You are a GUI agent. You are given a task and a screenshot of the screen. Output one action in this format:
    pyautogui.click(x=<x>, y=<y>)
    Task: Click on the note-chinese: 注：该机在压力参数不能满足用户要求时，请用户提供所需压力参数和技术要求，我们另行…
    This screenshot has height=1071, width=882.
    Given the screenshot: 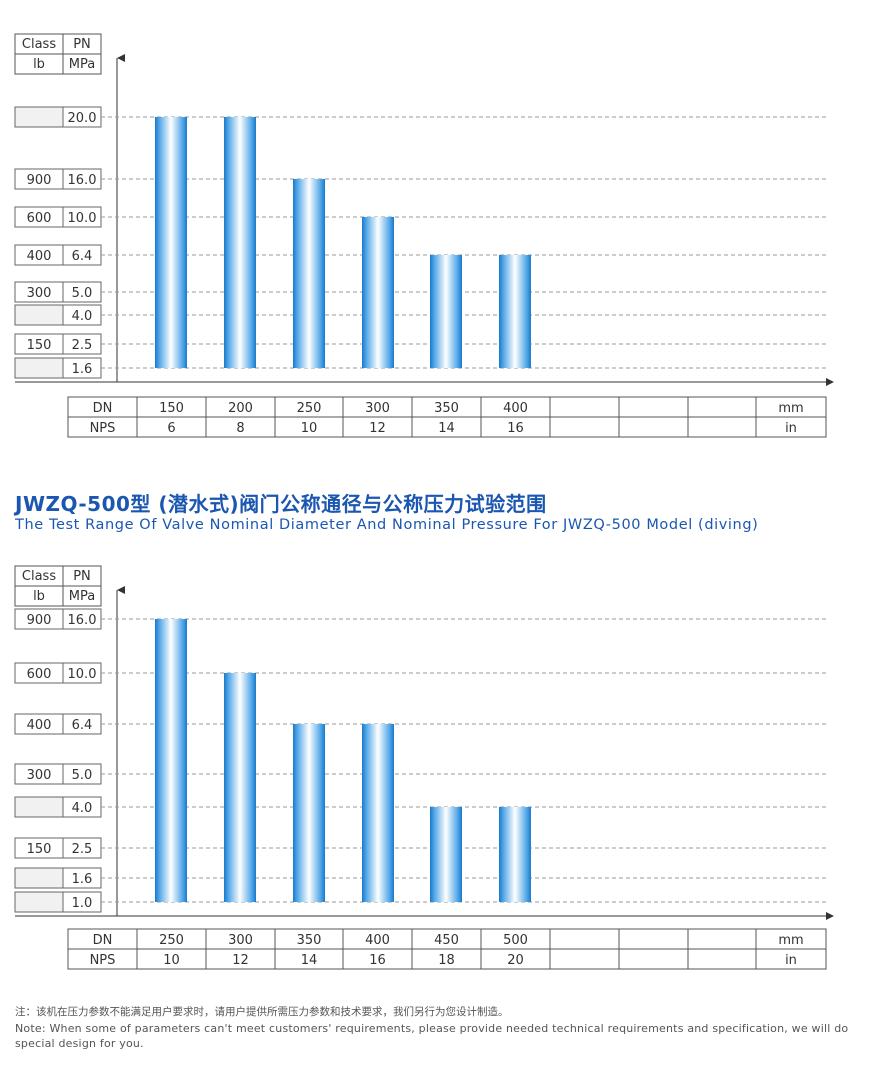 What is the action you would take?
    pyautogui.click(x=262, y=1012)
    